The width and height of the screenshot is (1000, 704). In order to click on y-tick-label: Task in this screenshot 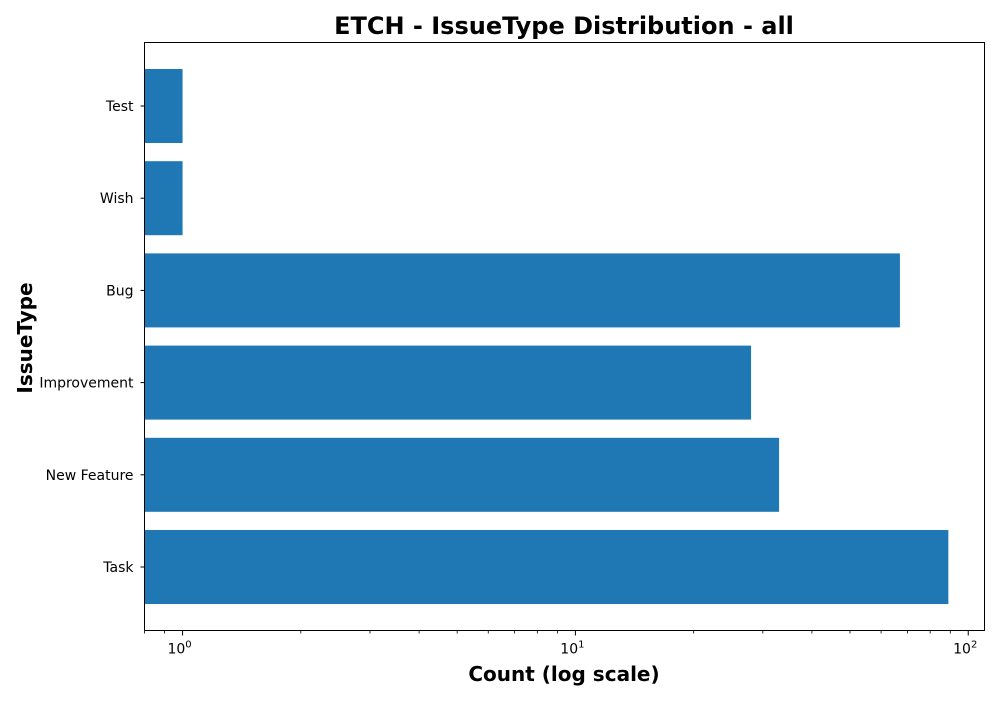, I will do `click(118, 568)`.